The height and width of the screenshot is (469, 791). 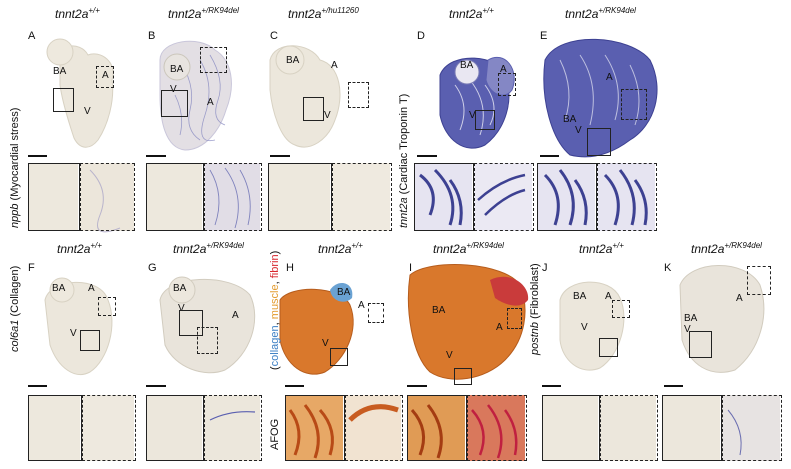 I want to click on heart-section-H, so click(x=316, y=331).